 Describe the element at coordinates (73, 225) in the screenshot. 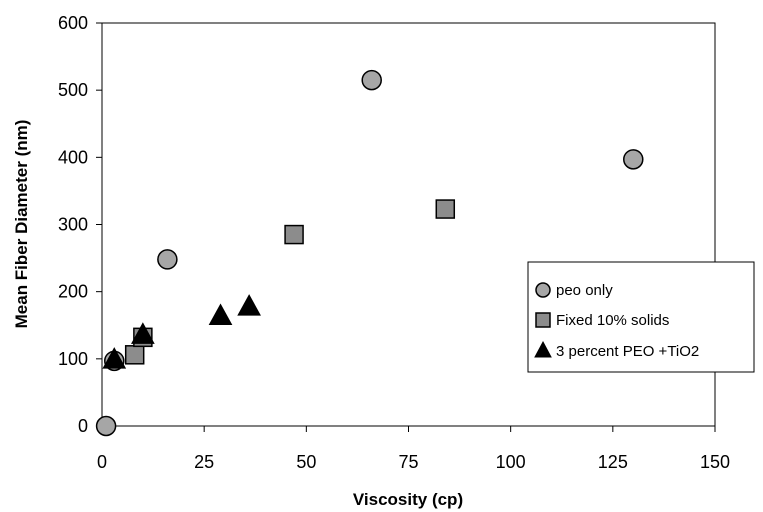

I see `y-tick-label: 300` at that location.